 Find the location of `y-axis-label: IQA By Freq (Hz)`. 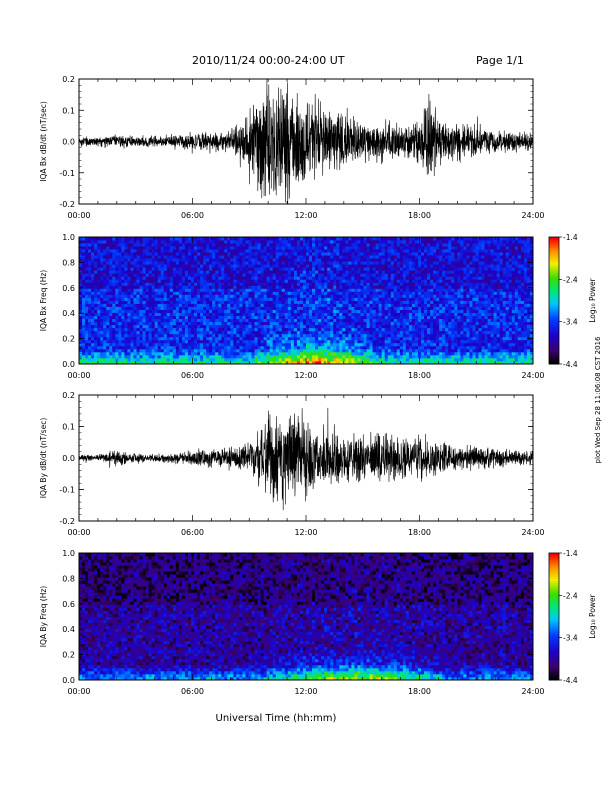

y-axis-label: IQA By Freq (Hz) is located at coordinates (43, 617).